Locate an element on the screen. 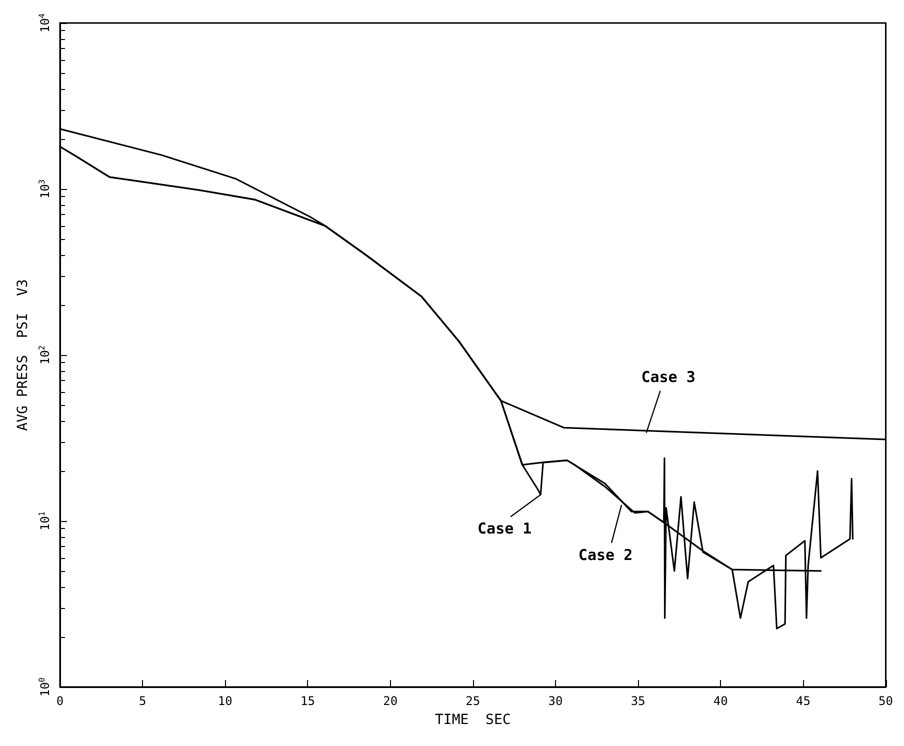 This screenshot has height=746, width=904. x-tick-label: 40 is located at coordinates (720, 701).